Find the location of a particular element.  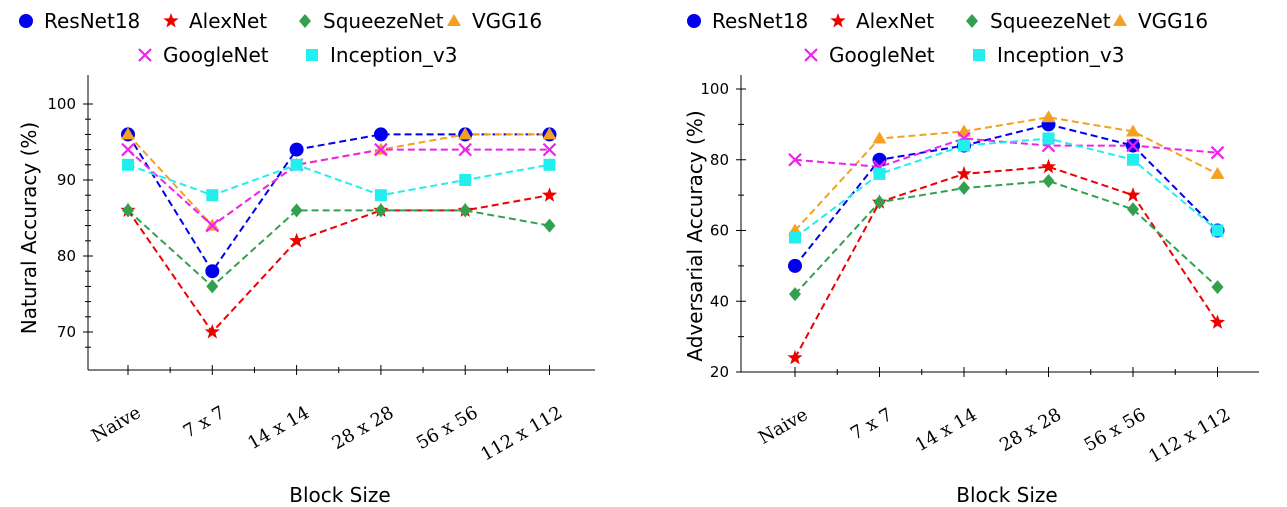

adversarial-line-vgg16 is located at coordinates (1006, 174).